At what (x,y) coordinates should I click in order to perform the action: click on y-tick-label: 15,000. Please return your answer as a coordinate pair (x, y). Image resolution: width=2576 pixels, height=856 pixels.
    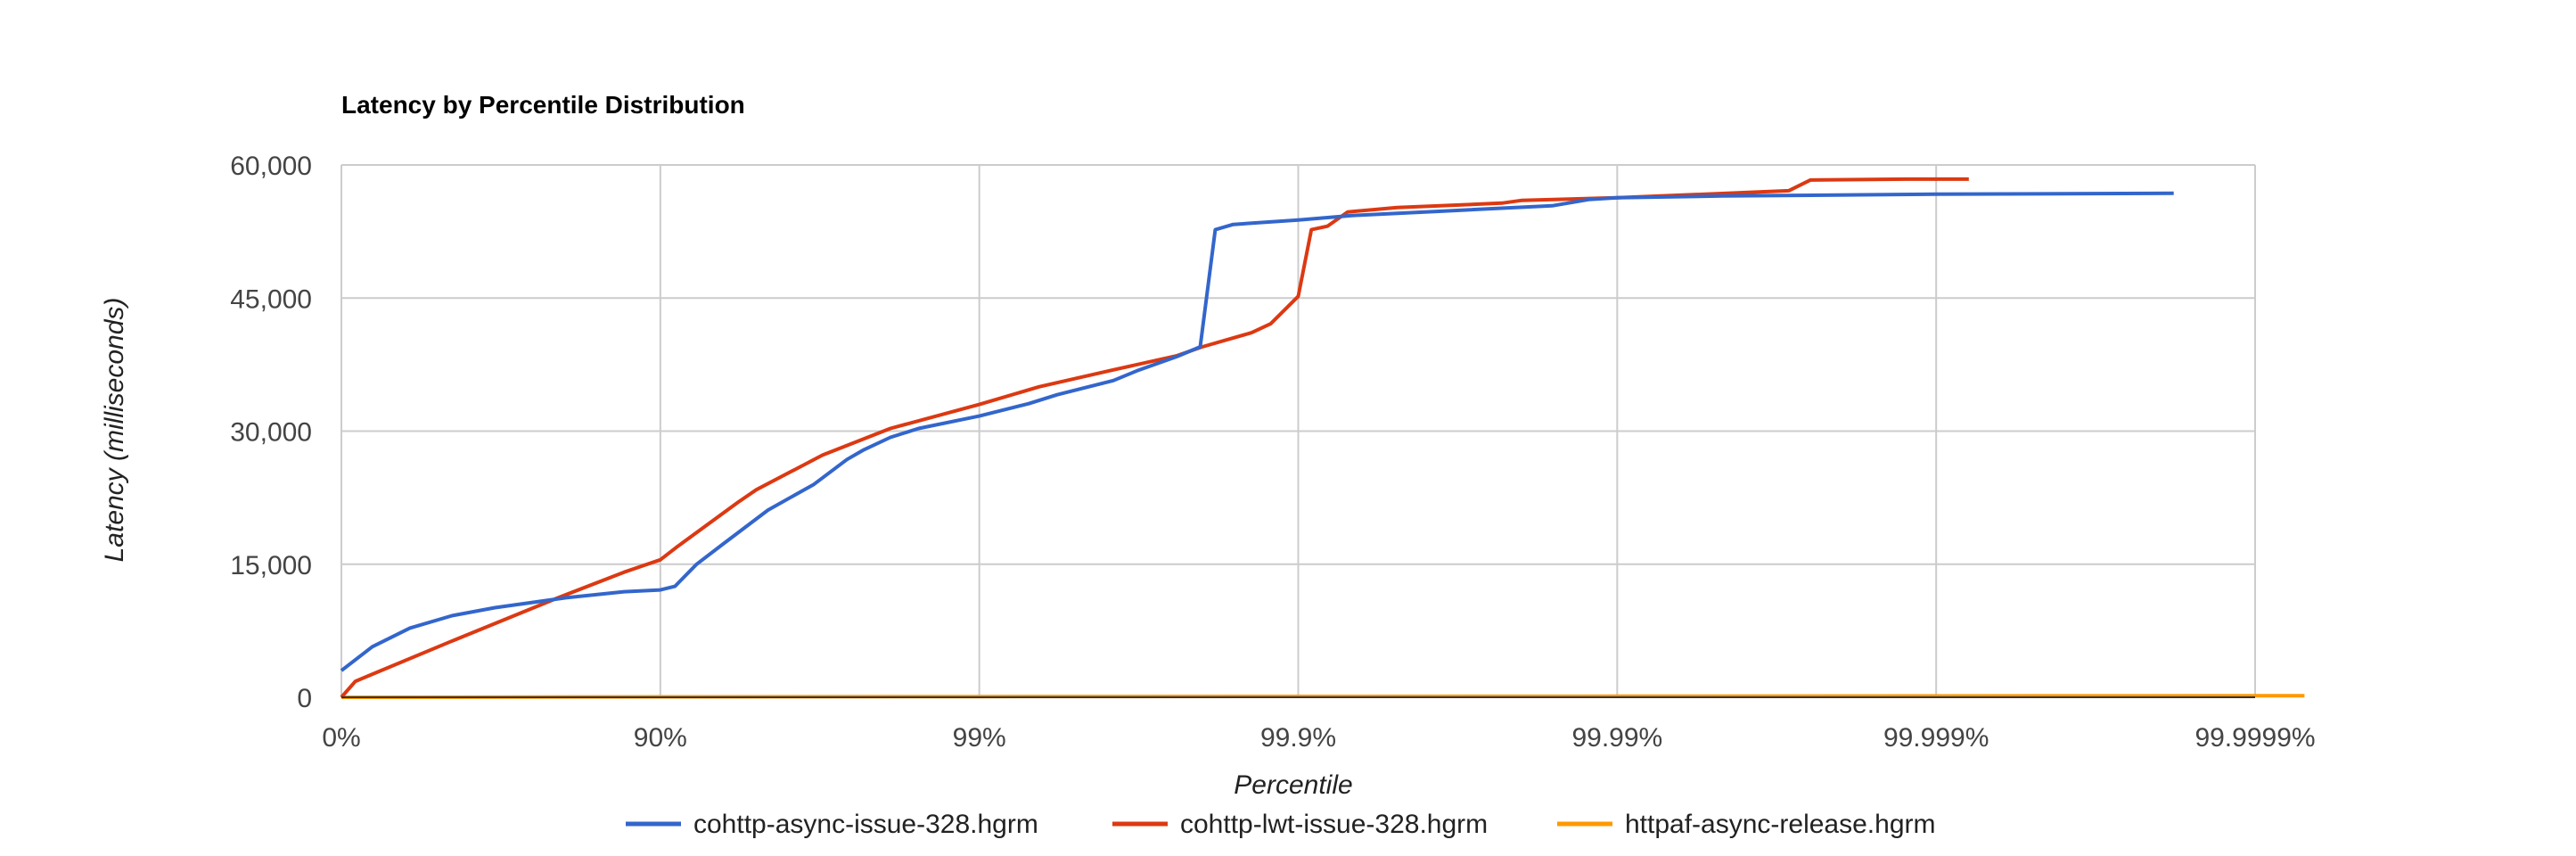
    Looking at the image, I should click on (271, 565).